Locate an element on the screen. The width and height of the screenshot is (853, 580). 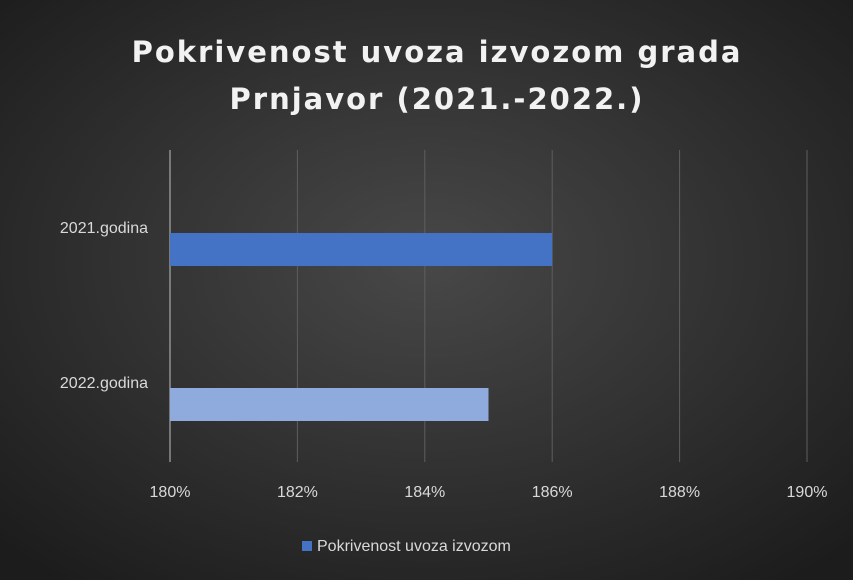
x-tick-label: 188% is located at coordinates (679, 492).